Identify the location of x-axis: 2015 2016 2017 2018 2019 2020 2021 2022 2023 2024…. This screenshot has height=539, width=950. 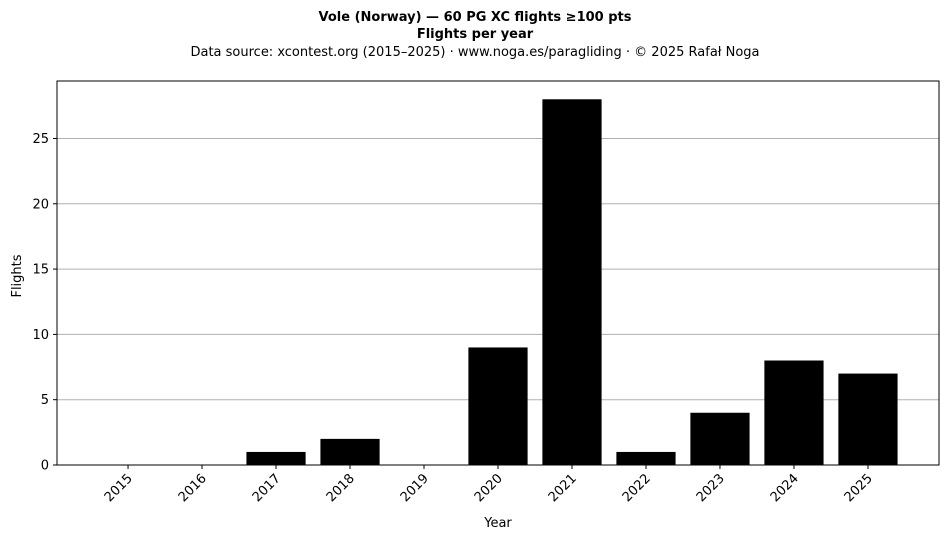
(489, 485).